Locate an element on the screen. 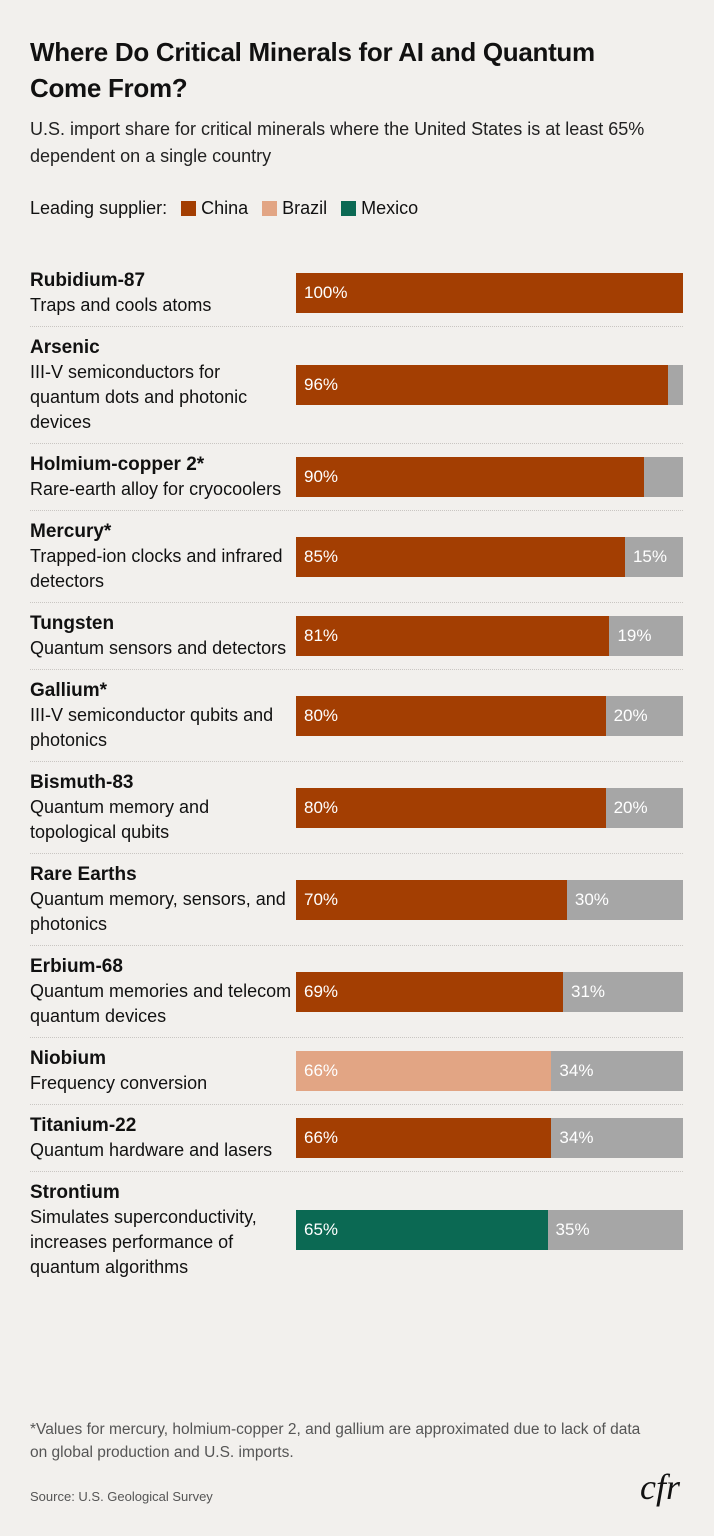 The image size is (714, 1536). legend: Leading supplier: China Brazil Mexico is located at coordinates (224, 208).